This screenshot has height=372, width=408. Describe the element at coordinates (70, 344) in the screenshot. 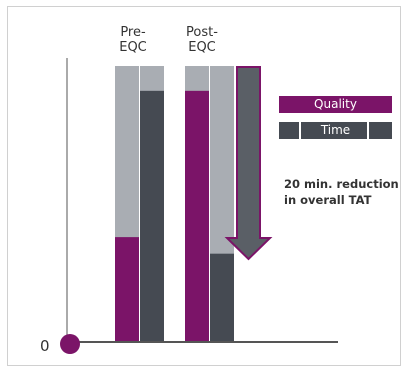

I see `origin-marker` at that location.